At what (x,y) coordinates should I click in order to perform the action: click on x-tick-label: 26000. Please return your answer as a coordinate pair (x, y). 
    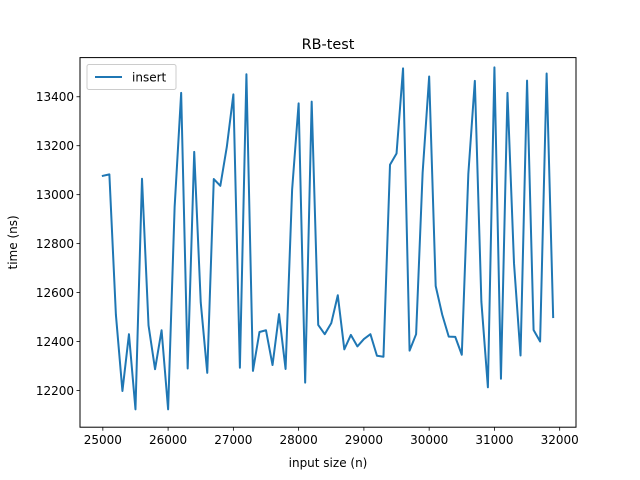
    Looking at the image, I should click on (168, 440).